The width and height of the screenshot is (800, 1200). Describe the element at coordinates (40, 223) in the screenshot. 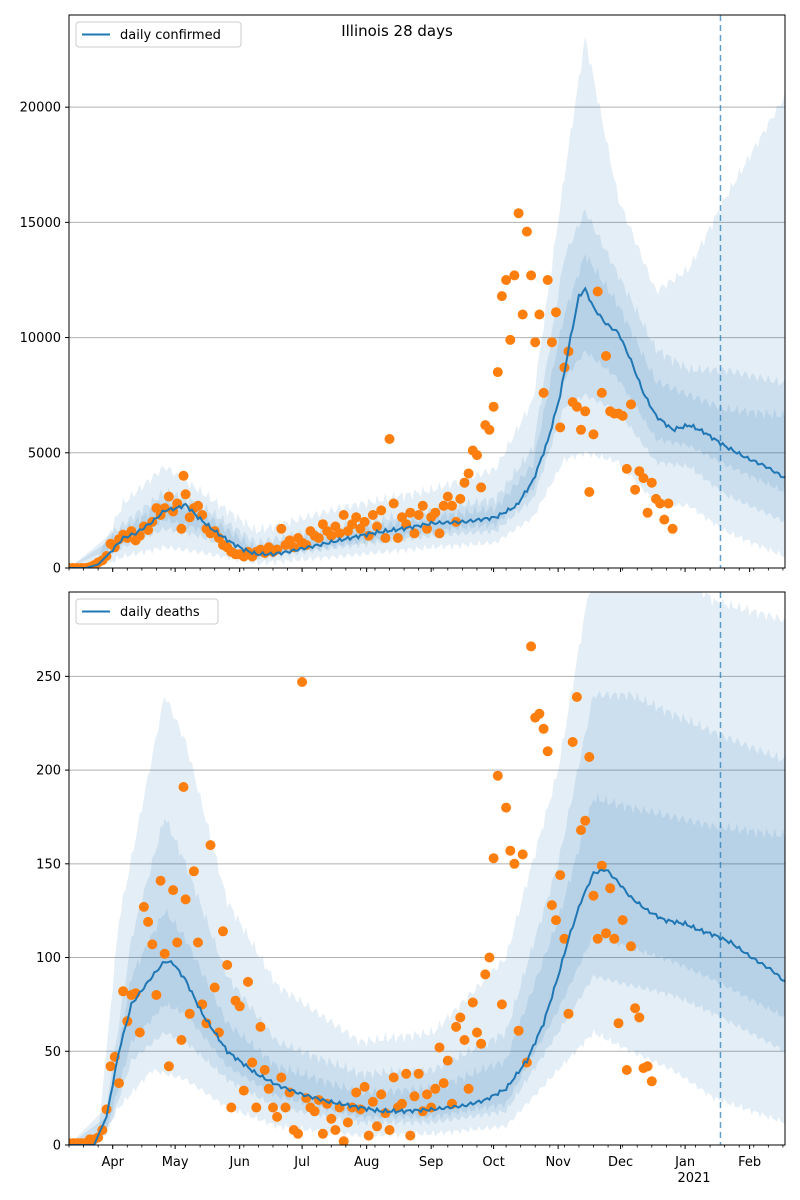

I see `y-tick-label: 15000` at that location.